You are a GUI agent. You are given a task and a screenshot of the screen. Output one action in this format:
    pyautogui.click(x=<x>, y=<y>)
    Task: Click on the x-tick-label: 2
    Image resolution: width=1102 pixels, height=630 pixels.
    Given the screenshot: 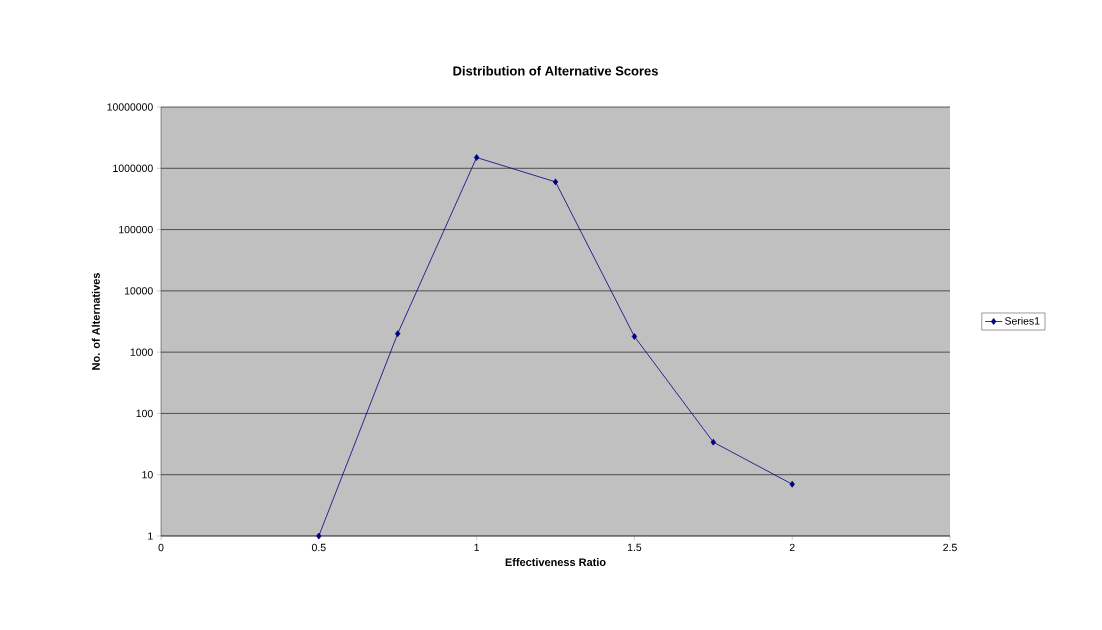 What is the action you would take?
    pyautogui.click(x=792, y=547)
    